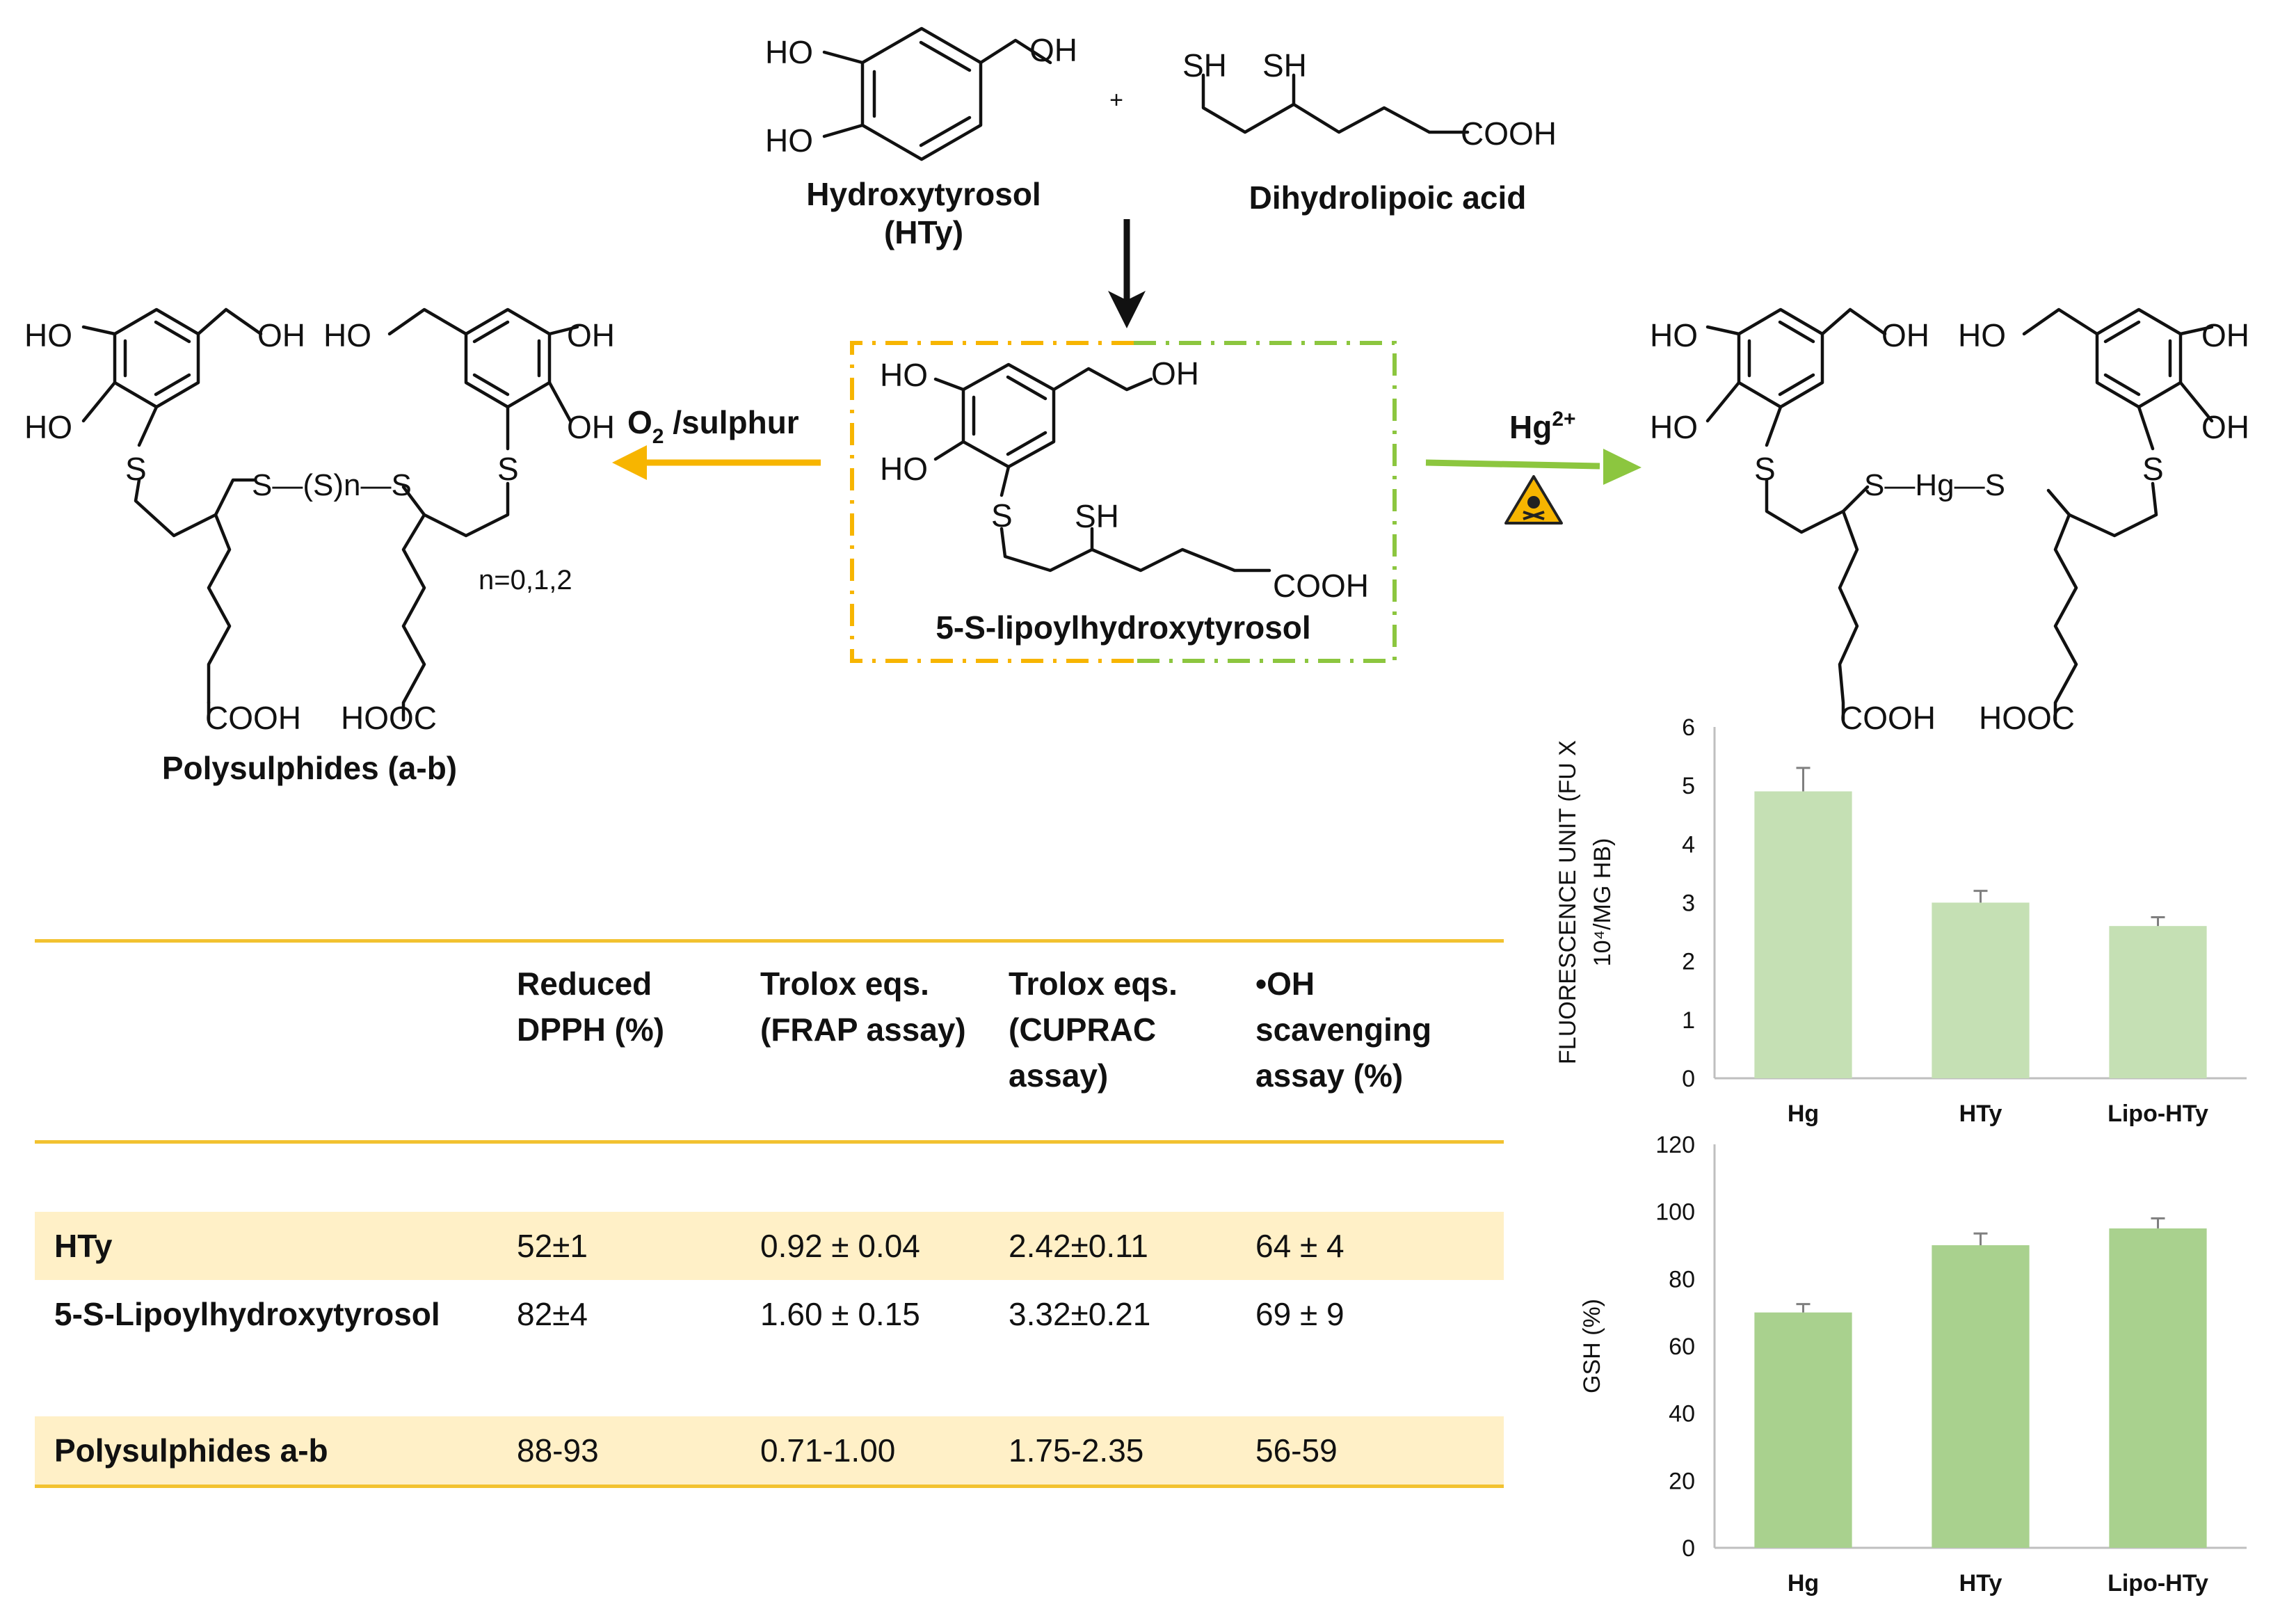 Image resolution: width=2296 pixels, height=1616 pixels. I want to click on y-tick-label: 100, so click(1675, 1212).